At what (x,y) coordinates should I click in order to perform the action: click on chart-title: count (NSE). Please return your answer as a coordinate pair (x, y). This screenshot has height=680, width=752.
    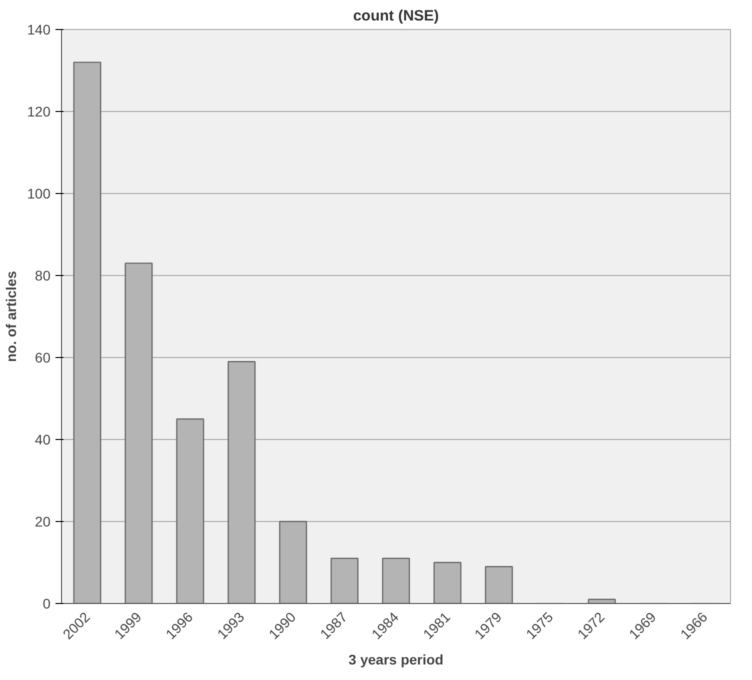
    Looking at the image, I should click on (396, 16).